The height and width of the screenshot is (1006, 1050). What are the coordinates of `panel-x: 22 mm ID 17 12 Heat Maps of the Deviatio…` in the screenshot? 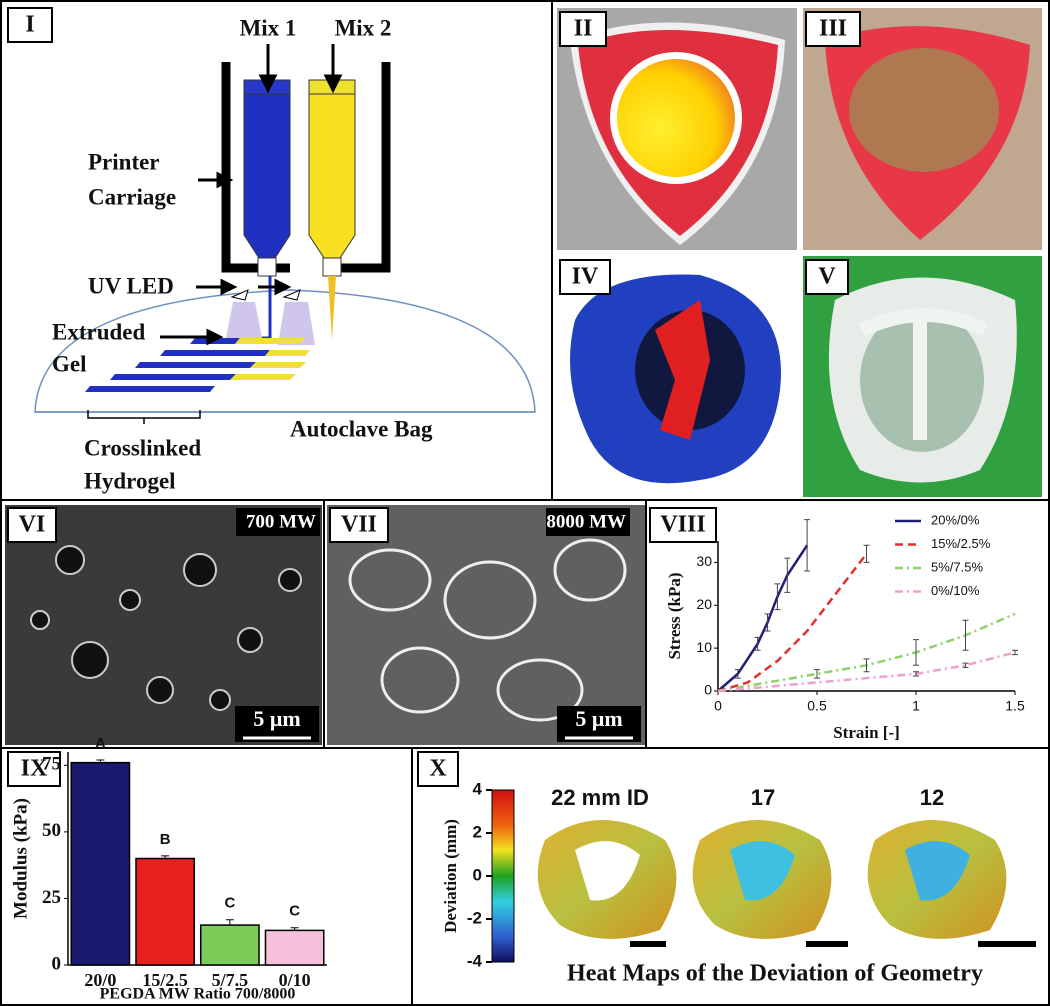 It's located at (738, 886).